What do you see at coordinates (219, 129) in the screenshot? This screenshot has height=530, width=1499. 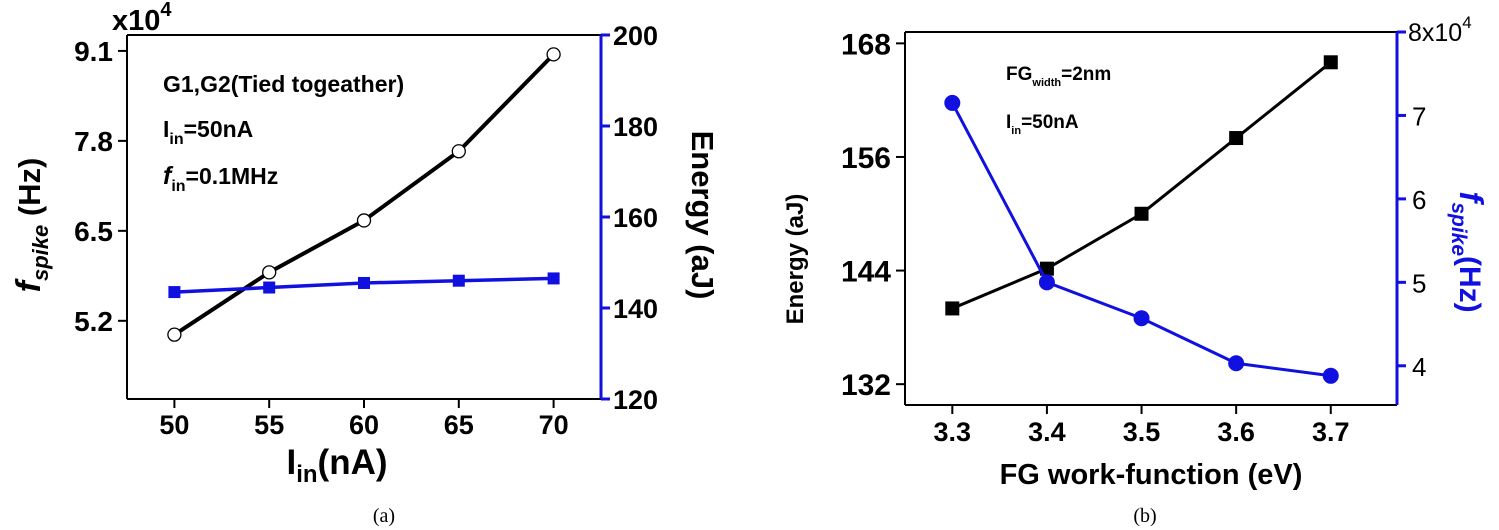 I see `panel-a-annotation-tail: =50nA` at bounding box center [219, 129].